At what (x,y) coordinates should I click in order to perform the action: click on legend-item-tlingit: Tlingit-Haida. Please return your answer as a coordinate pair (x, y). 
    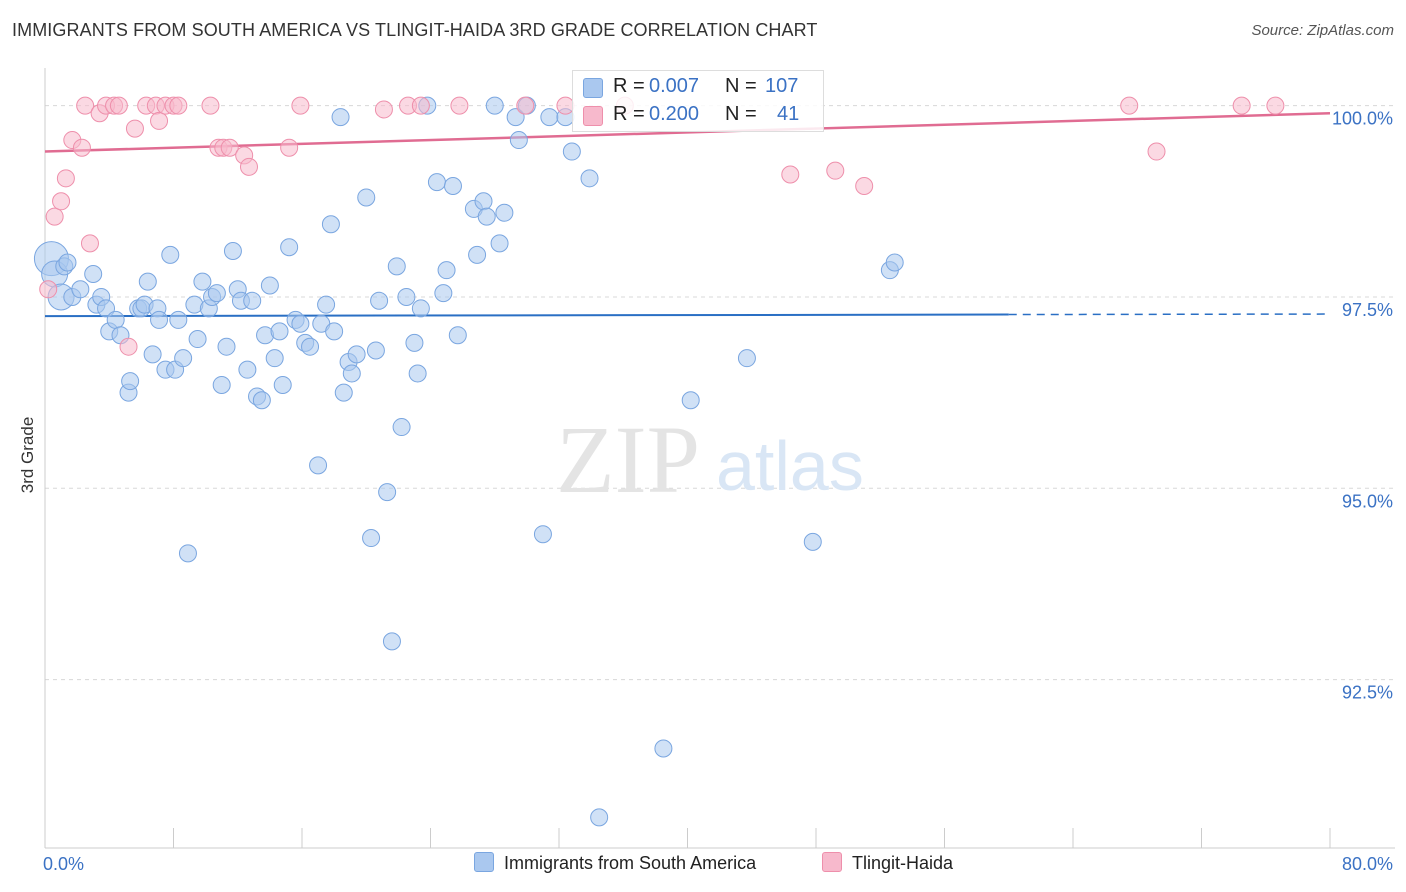
    Looking at the image, I should click on (887, 863).